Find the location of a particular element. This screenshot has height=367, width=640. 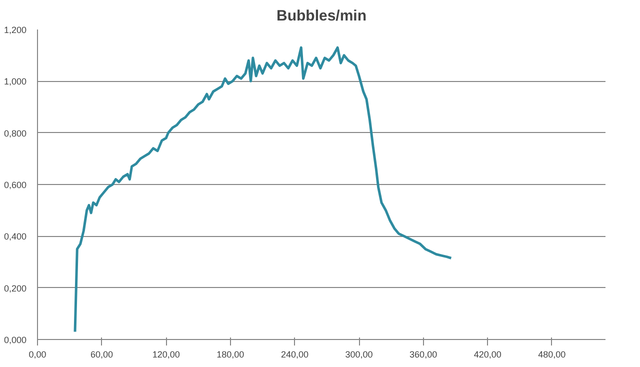

x-tick-label: 360,00 is located at coordinates (424, 355).